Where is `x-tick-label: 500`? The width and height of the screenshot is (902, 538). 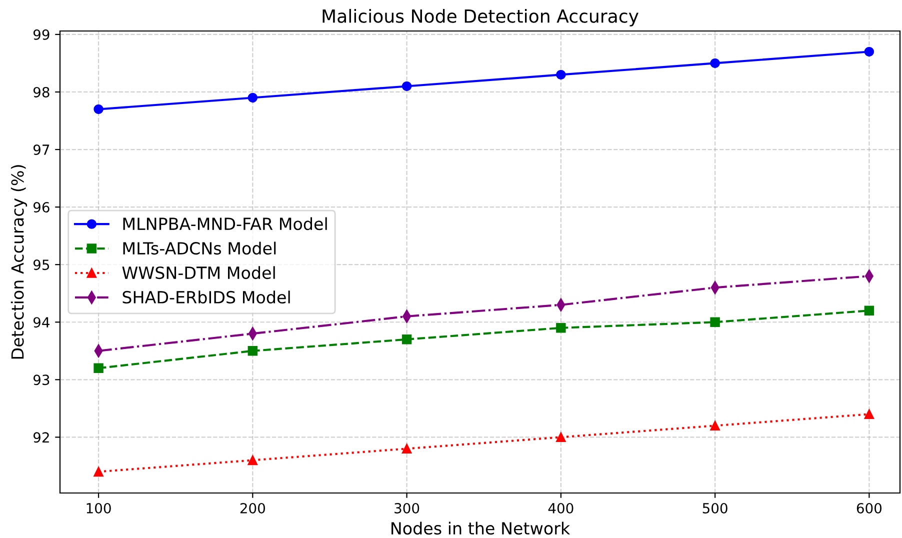 x-tick-label: 500 is located at coordinates (715, 508).